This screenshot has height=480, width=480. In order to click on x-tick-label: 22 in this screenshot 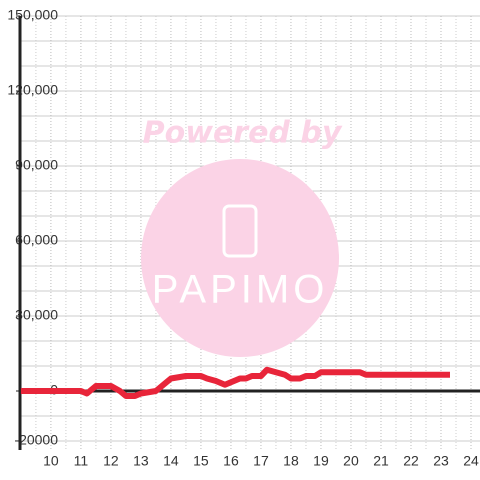, I will do `click(411, 461)`.